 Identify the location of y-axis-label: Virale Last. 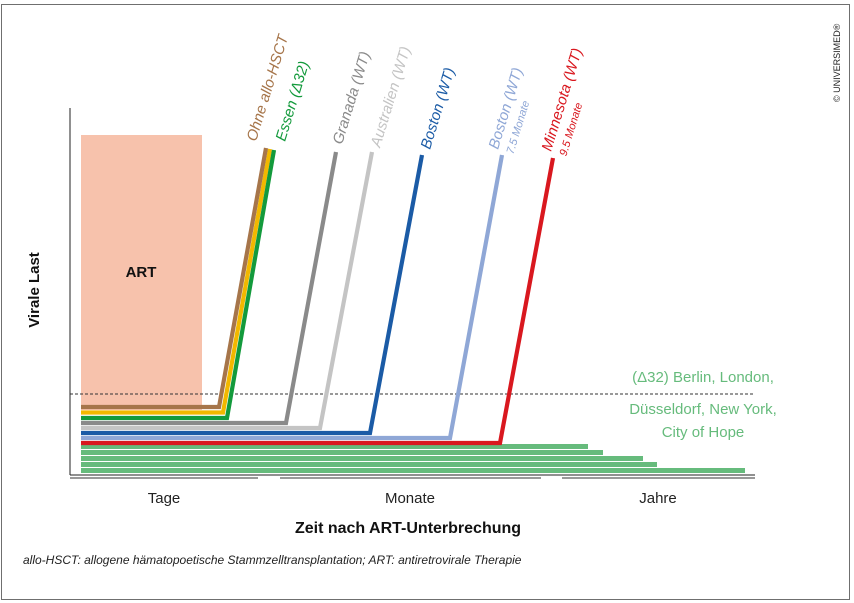
(34, 290).